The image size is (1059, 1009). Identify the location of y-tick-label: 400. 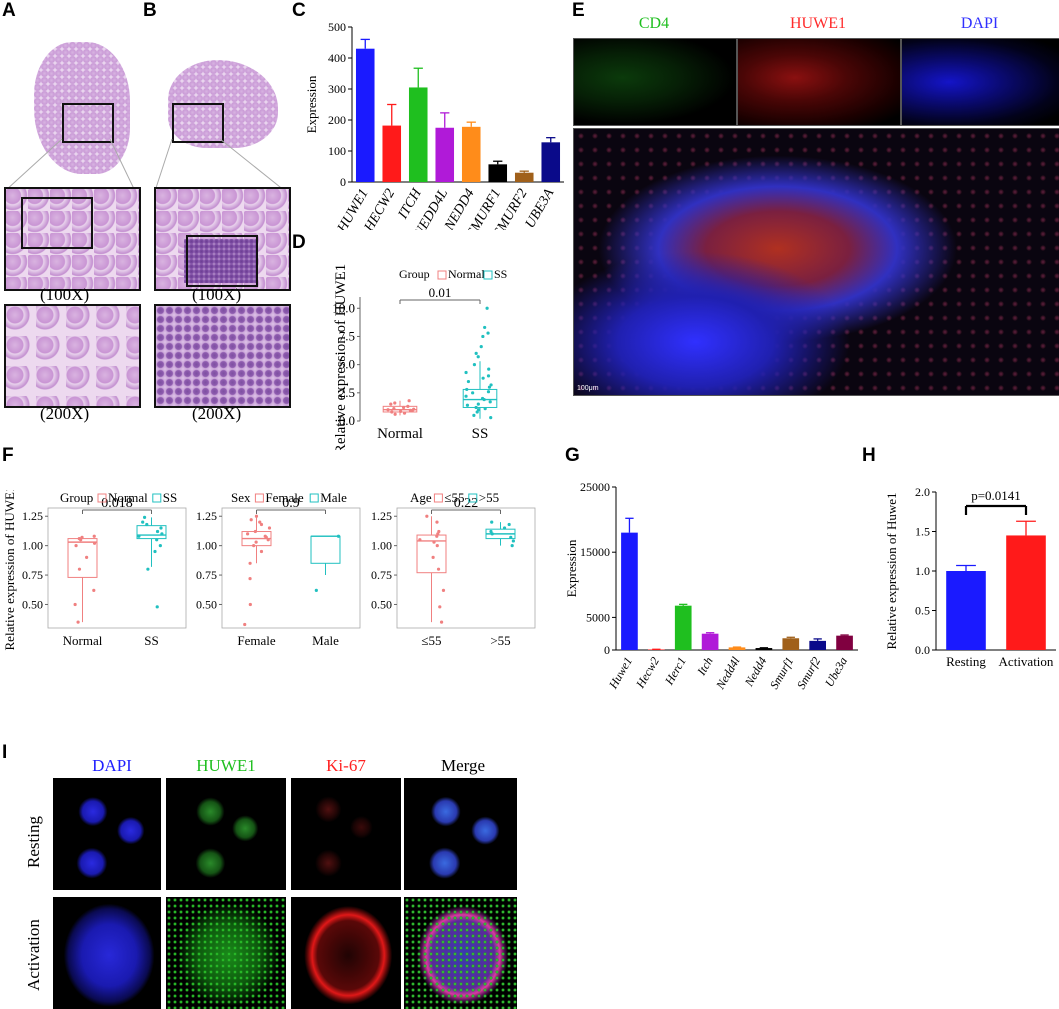
(337, 58).